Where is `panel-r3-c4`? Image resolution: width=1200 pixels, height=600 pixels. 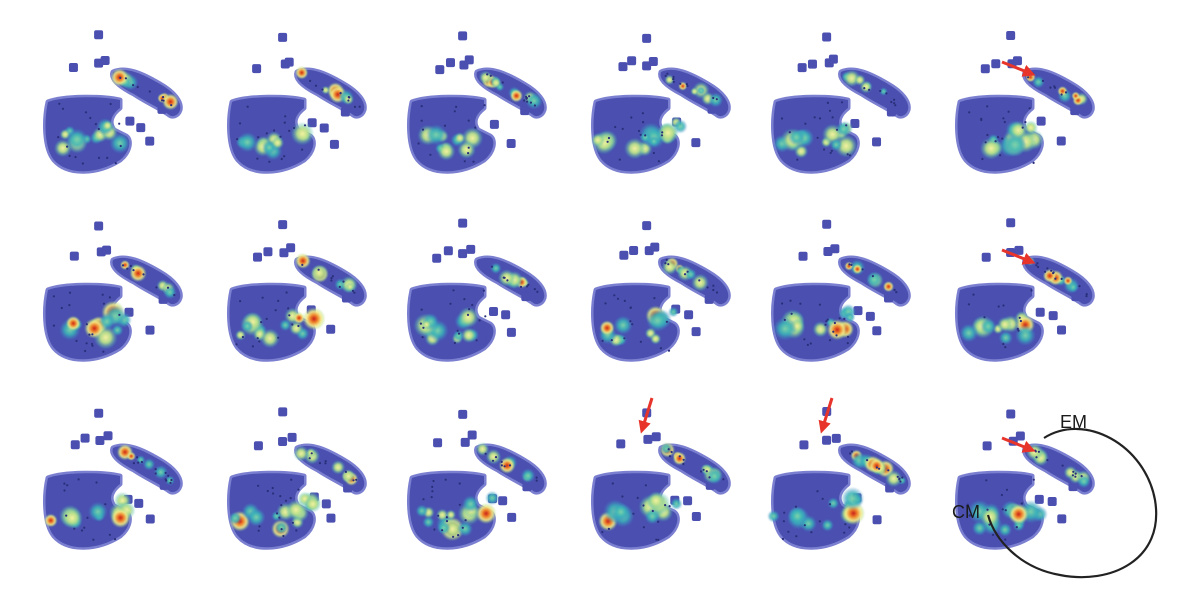 panel-r3-c4 is located at coordinates (661, 473).